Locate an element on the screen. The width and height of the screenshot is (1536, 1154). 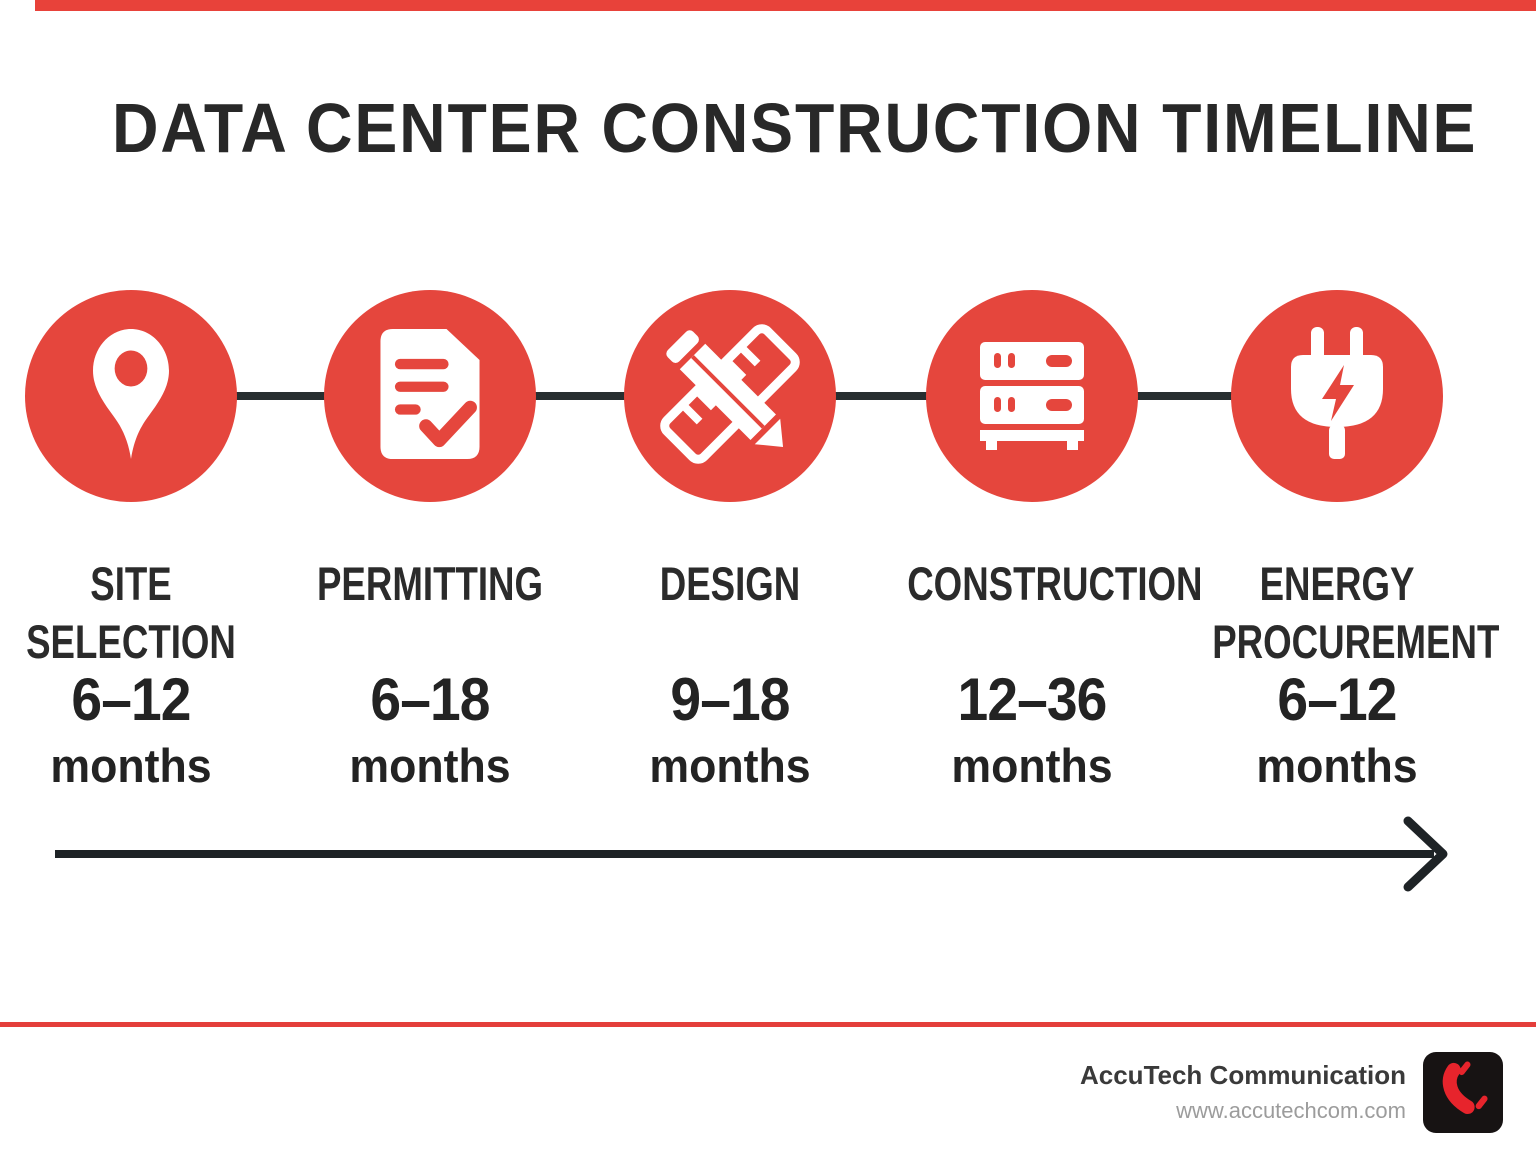
location-pin-icon is located at coordinates (131, 396).